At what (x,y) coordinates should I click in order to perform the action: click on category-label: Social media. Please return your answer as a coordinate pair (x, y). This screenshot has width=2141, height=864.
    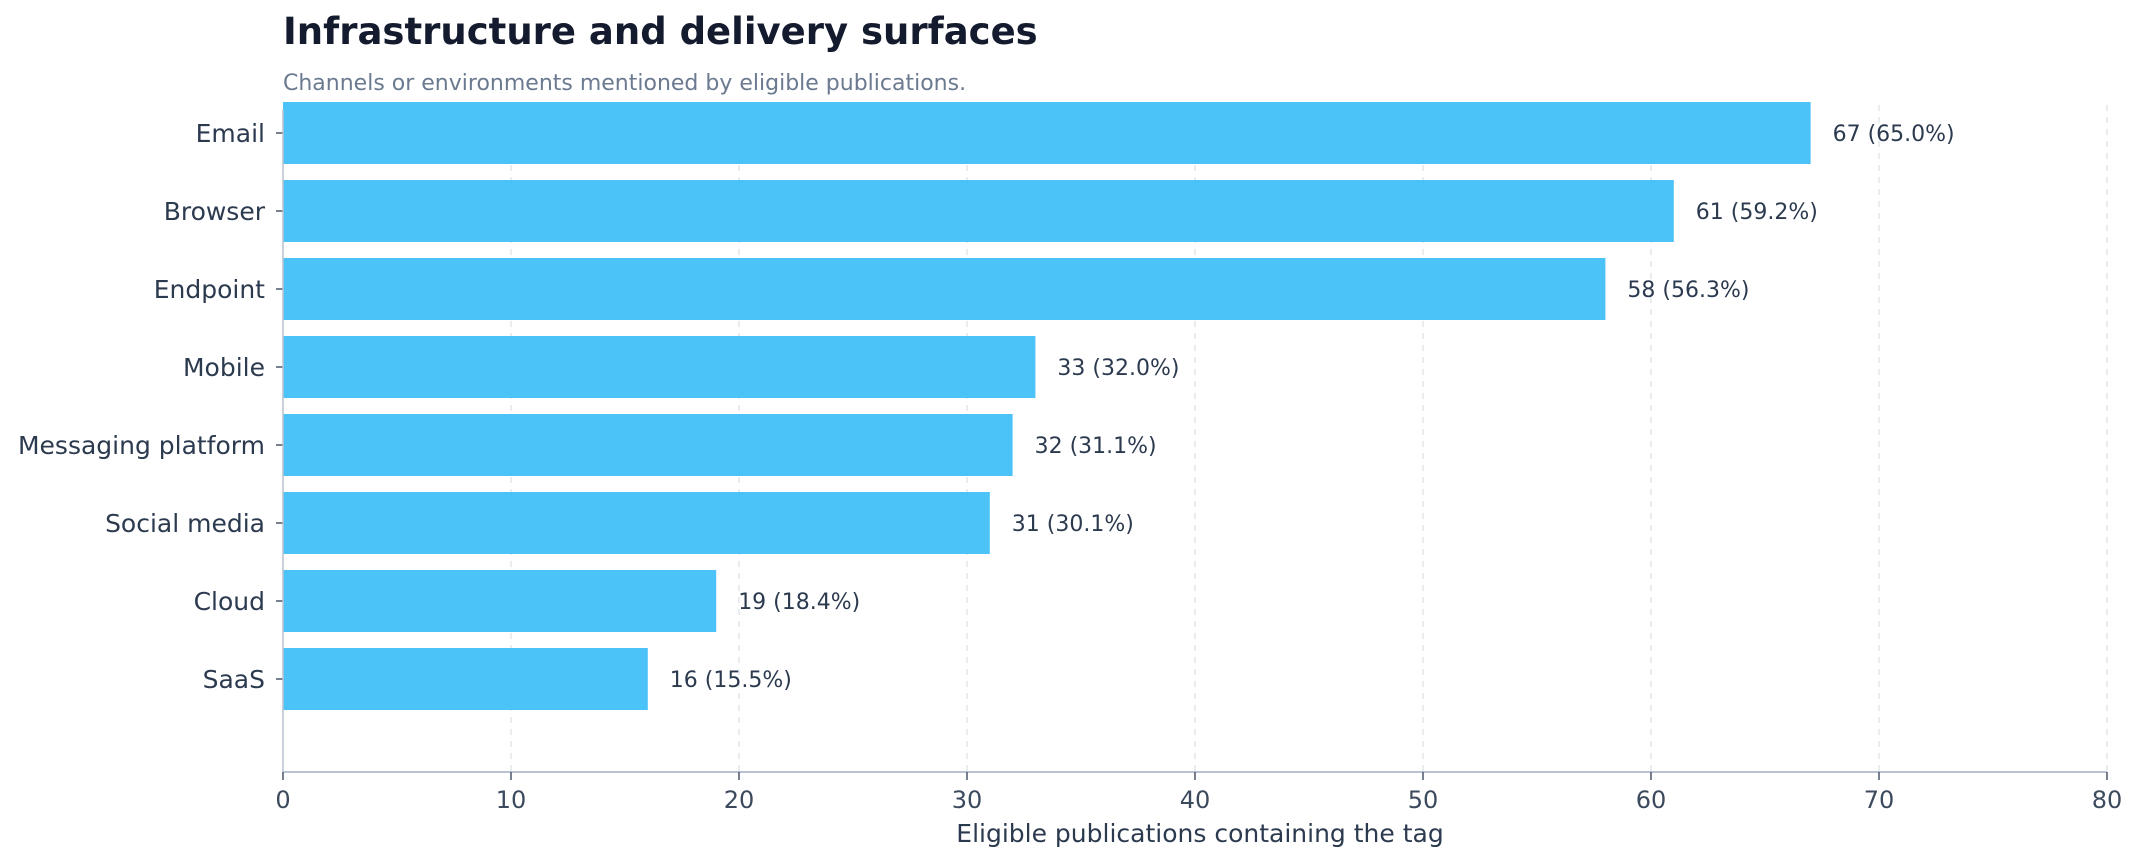
    Looking at the image, I should click on (185, 523).